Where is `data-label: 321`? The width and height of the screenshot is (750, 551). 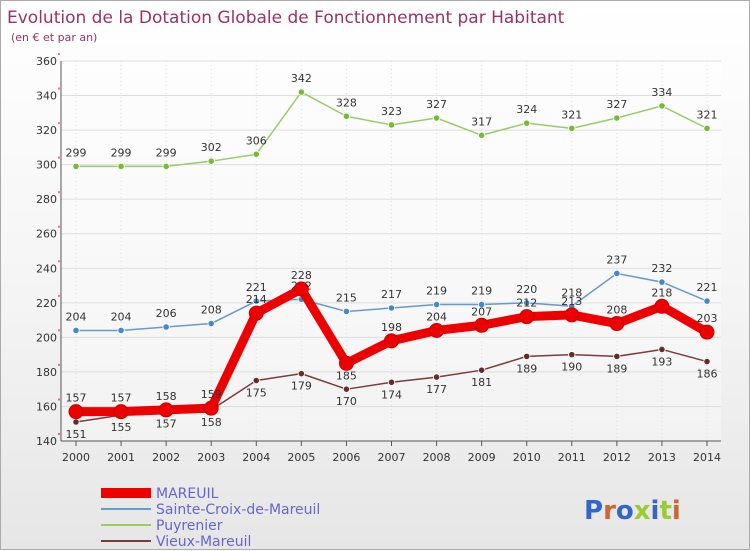
data-label: 321 is located at coordinates (571, 114).